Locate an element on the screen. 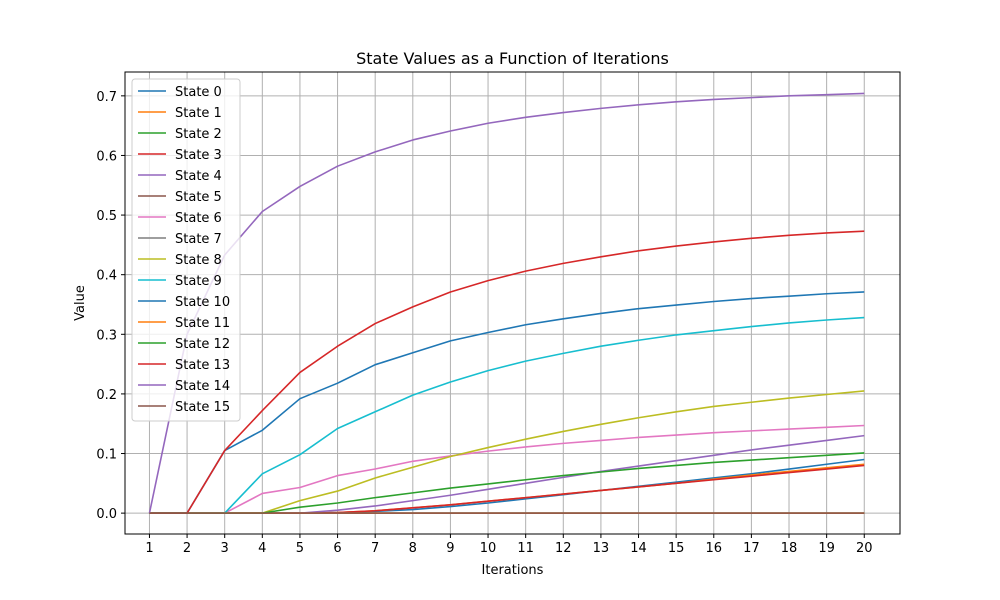 Image resolution: width=1000 pixels, height=600 pixels. legend-entry-label: State 0 is located at coordinates (198, 92).